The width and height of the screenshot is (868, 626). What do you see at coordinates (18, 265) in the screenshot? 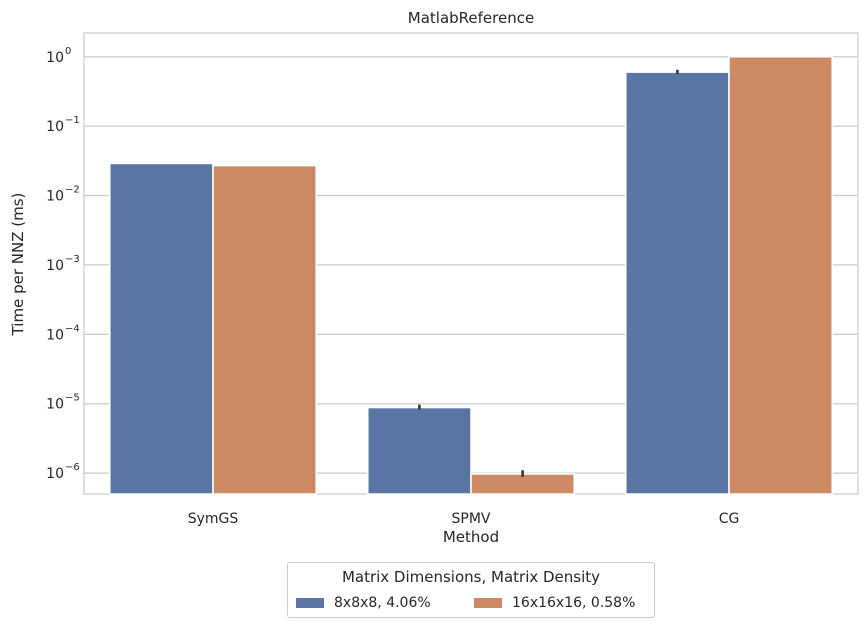
I see `y-axis-label: Time per NNZ (ms)` at bounding box center [18, 265].